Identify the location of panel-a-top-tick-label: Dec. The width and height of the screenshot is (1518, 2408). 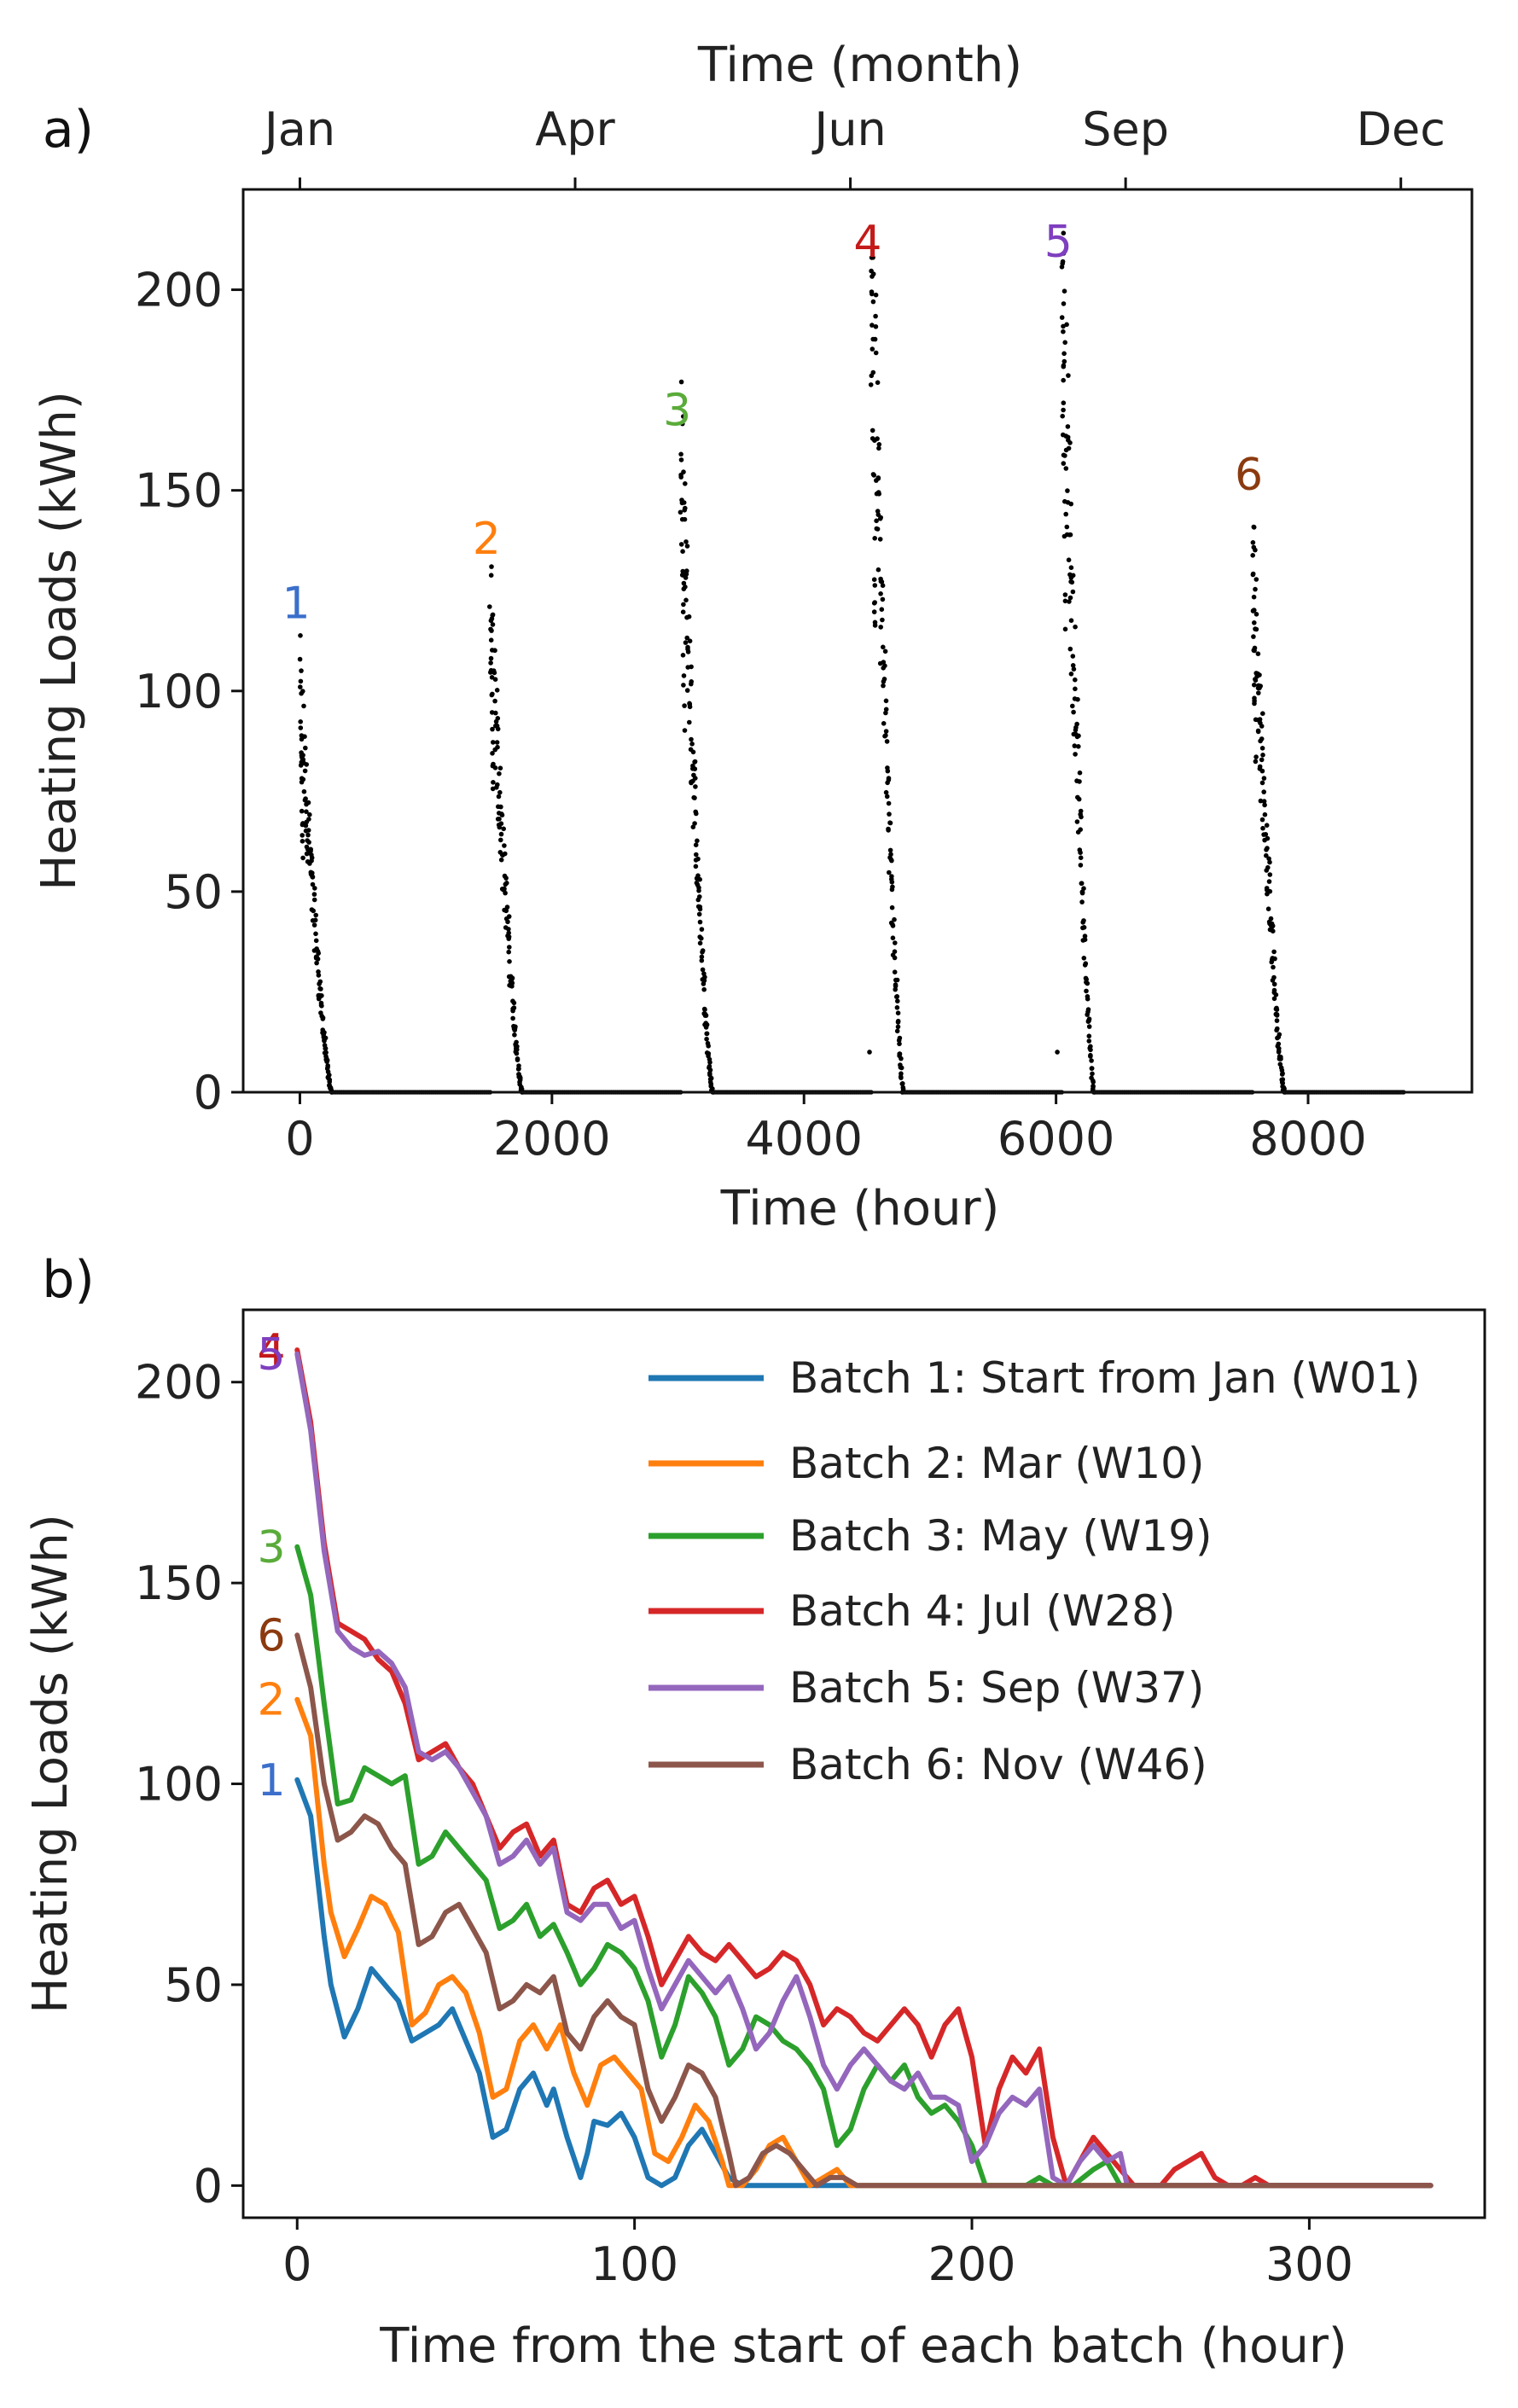
(1400, 129).